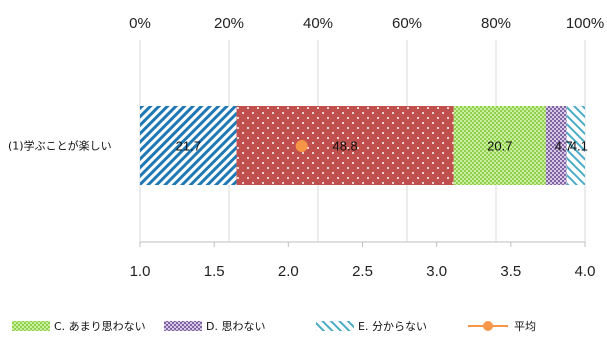 Image resolution: width=607 pixels, height=344 pixels. What do you see at coordinates (585, 23) in the screenshot?
I see `top-tick-label: 100%` at bounding box center [585, 23].